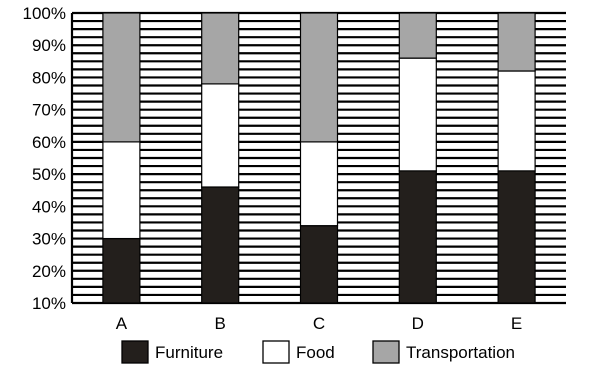 This screenshot has width=593, height=366. What do you see at coordinates (418, 323) in the screenshot?
I see `x-tick-label: D` at bounding box center [418, 323].